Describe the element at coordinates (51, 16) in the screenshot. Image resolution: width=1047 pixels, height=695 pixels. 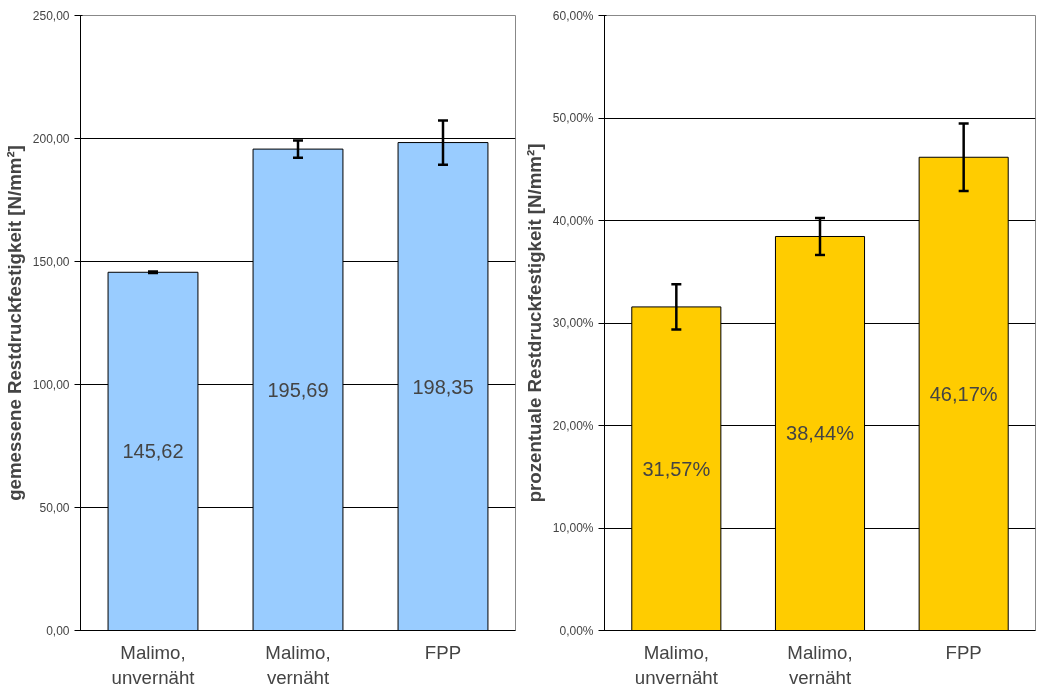
I see `y-tick-label: 250,00` at that location.